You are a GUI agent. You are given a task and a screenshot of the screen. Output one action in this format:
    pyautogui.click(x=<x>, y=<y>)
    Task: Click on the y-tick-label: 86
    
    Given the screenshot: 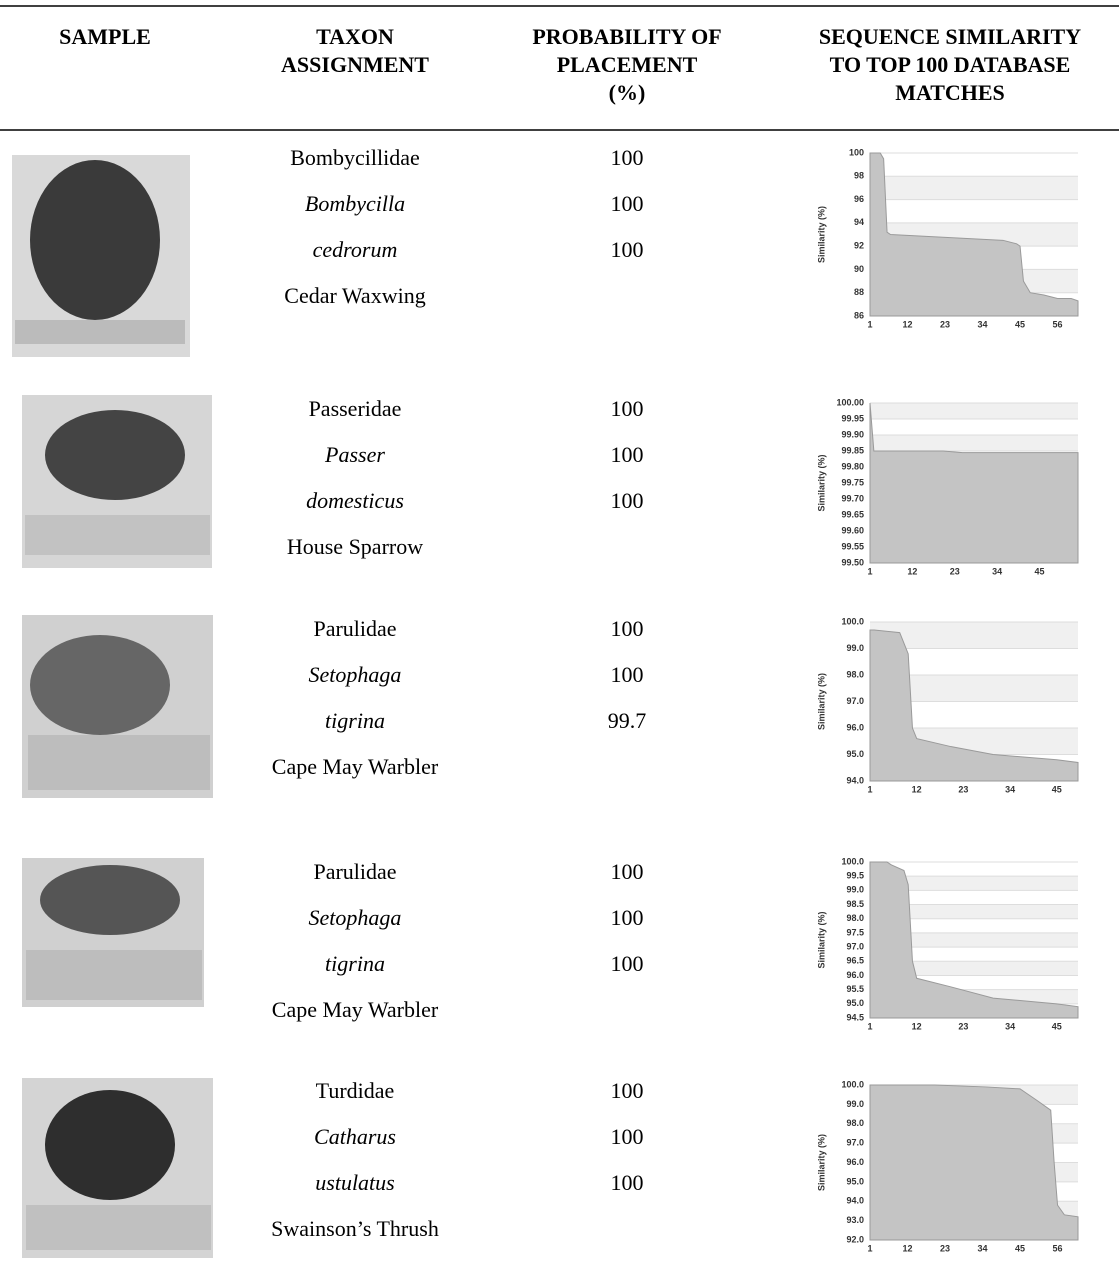 What is the action you would take?
    pyautogui.click(x=859, y=315)
    